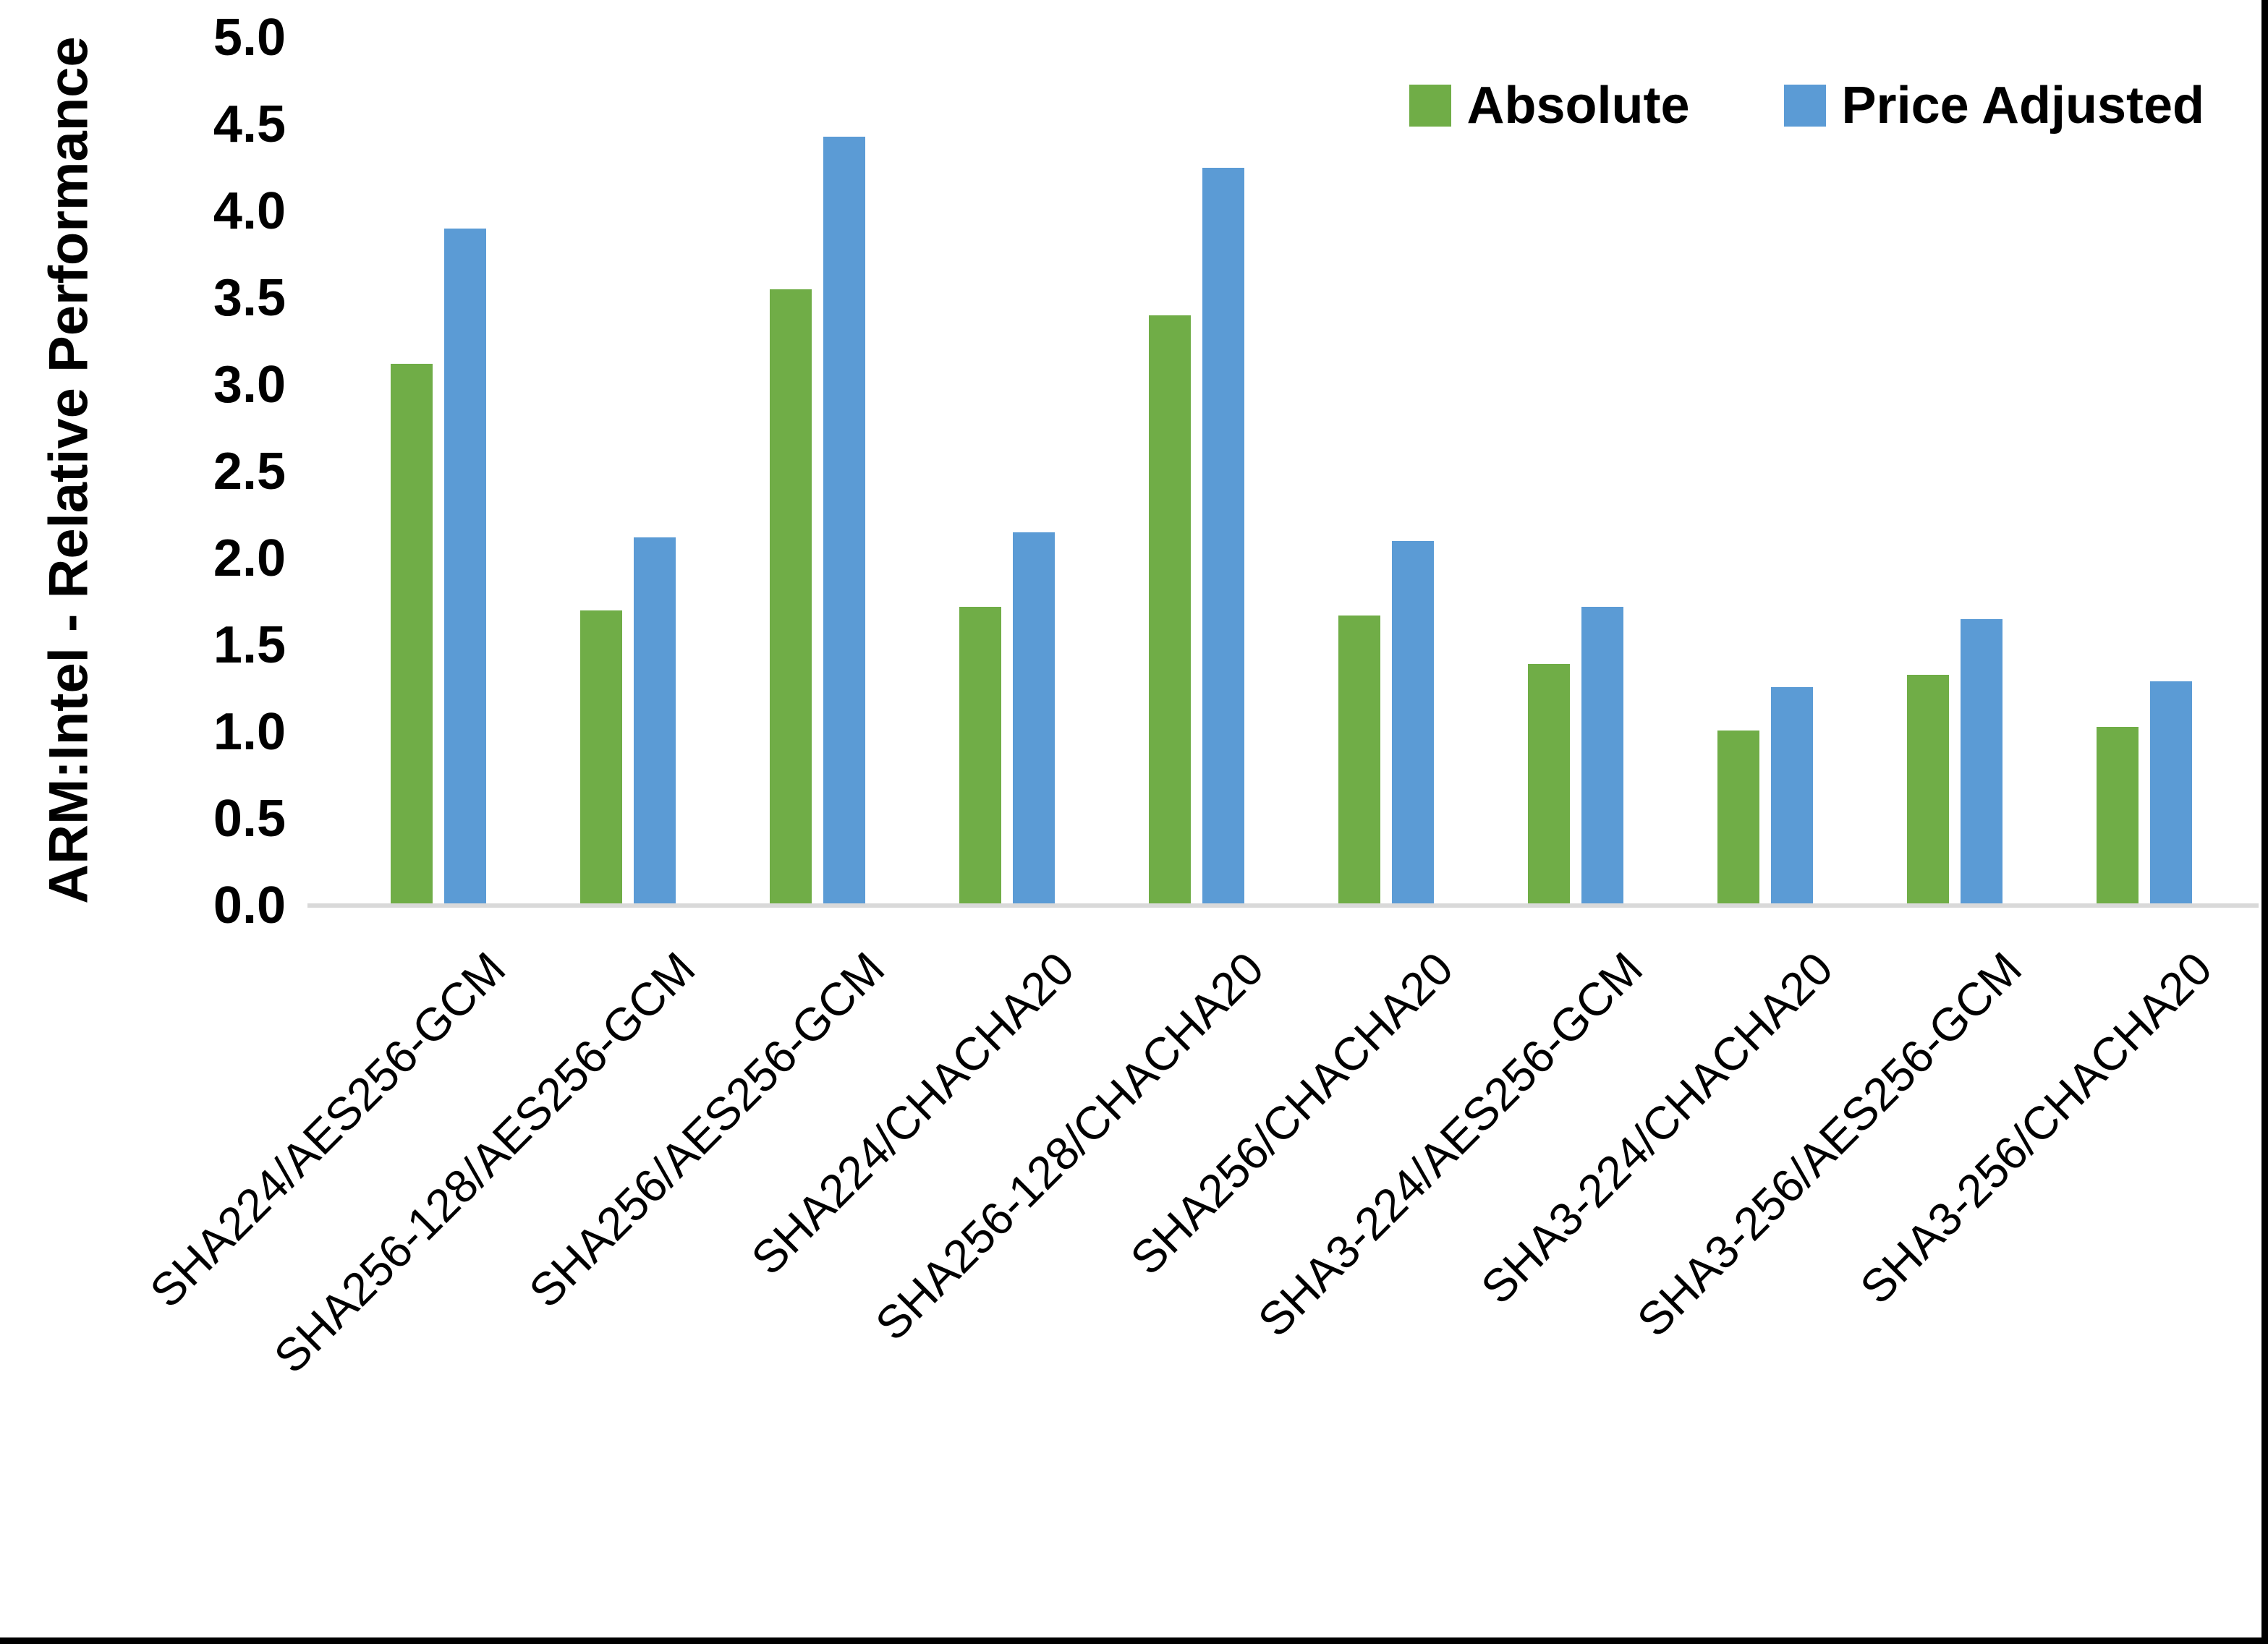  I want to click on legend-label: Absolute, so click(1578, 106).